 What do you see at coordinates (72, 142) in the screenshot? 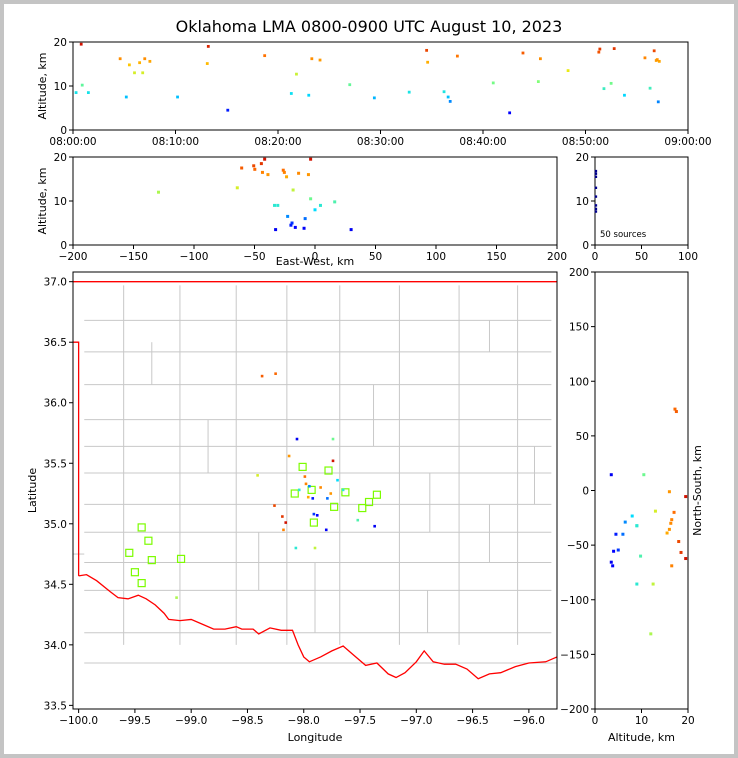
I see `time-tick-label: 08:00:00` at bounding box center [72, 142].